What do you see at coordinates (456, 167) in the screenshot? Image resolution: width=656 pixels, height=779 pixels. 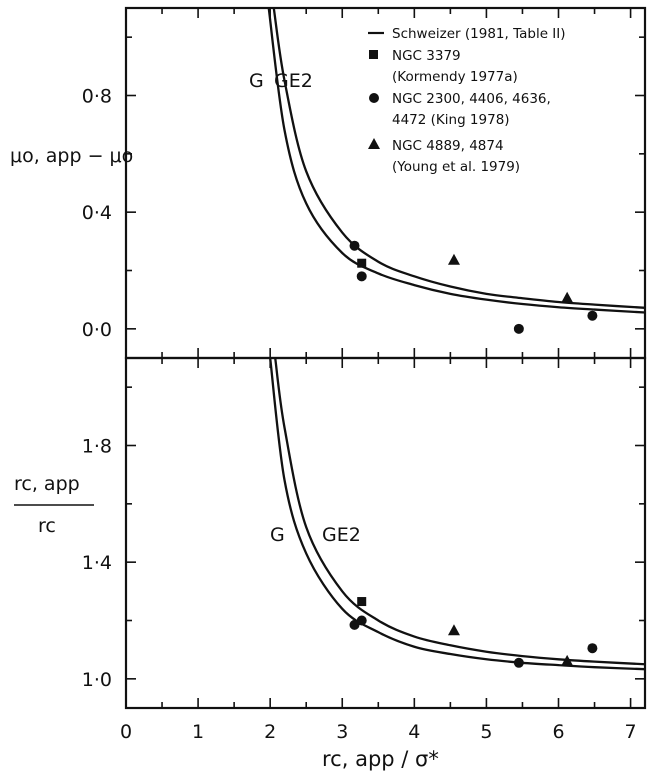 I see `legend-entry-text: (Young et al. 1979)` at bounding box center [456, 167].